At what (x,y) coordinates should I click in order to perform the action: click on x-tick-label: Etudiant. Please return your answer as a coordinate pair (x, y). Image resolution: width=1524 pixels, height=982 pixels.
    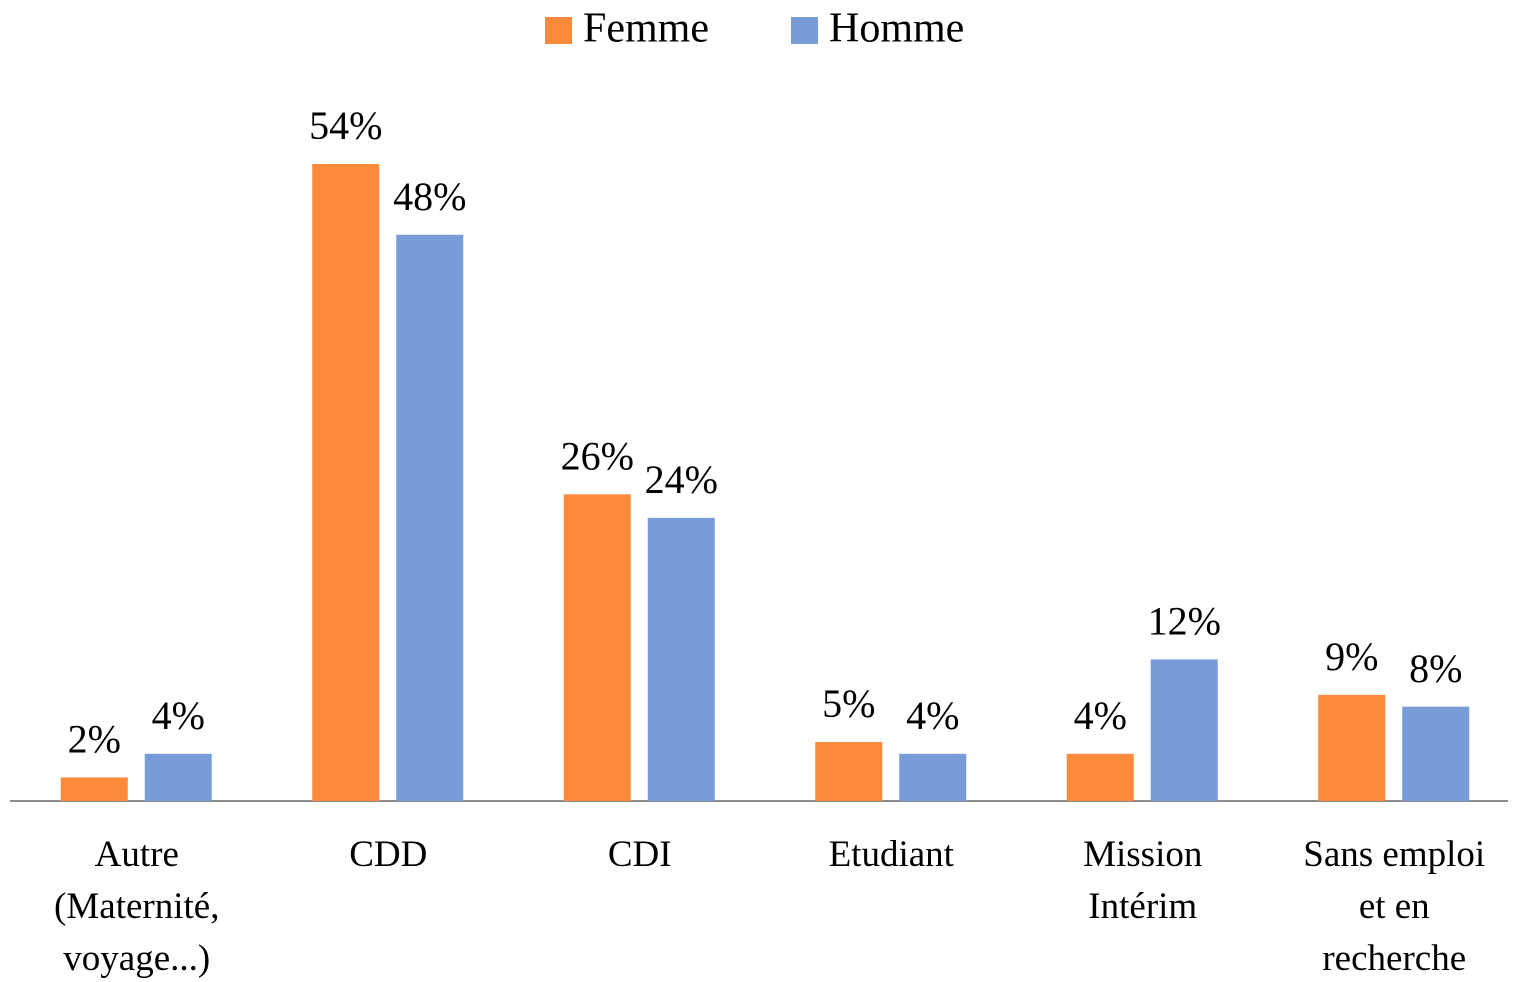
    Looking at the image, I should click on (892, 854).